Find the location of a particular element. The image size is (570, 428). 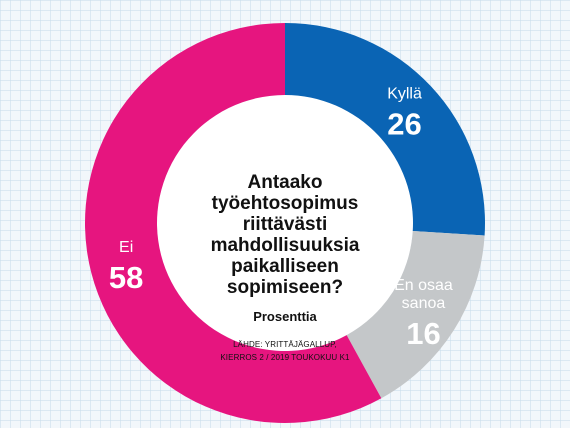

slice-category-en-osaa-sanoa-0: En osaa is located at coordinates (423, 285).